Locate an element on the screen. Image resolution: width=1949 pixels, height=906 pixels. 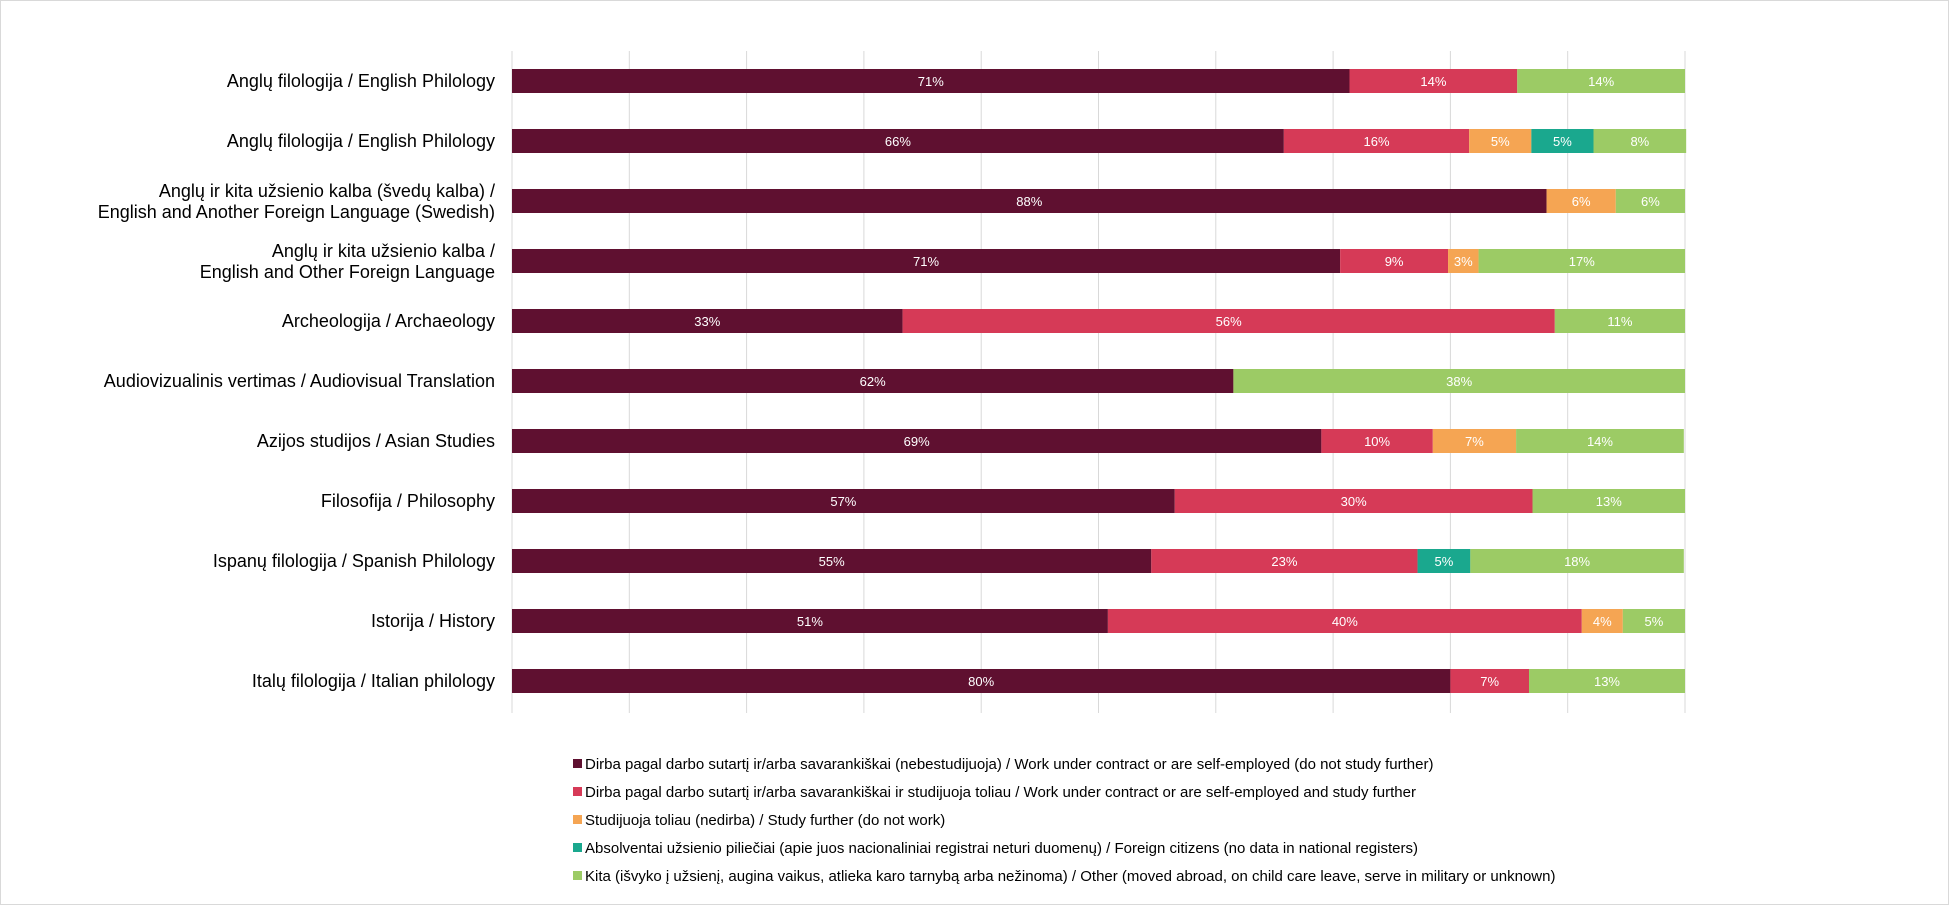
data-label: 88% is located at coordinates (1029, 201).